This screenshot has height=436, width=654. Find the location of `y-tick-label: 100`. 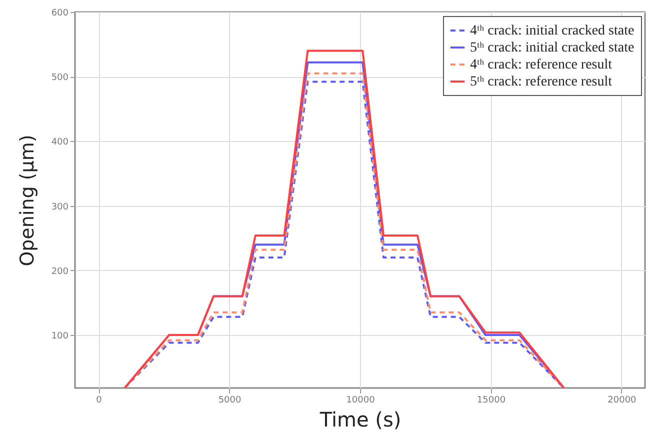

y-tick-label: 100 is located at coordinates (60, 337).